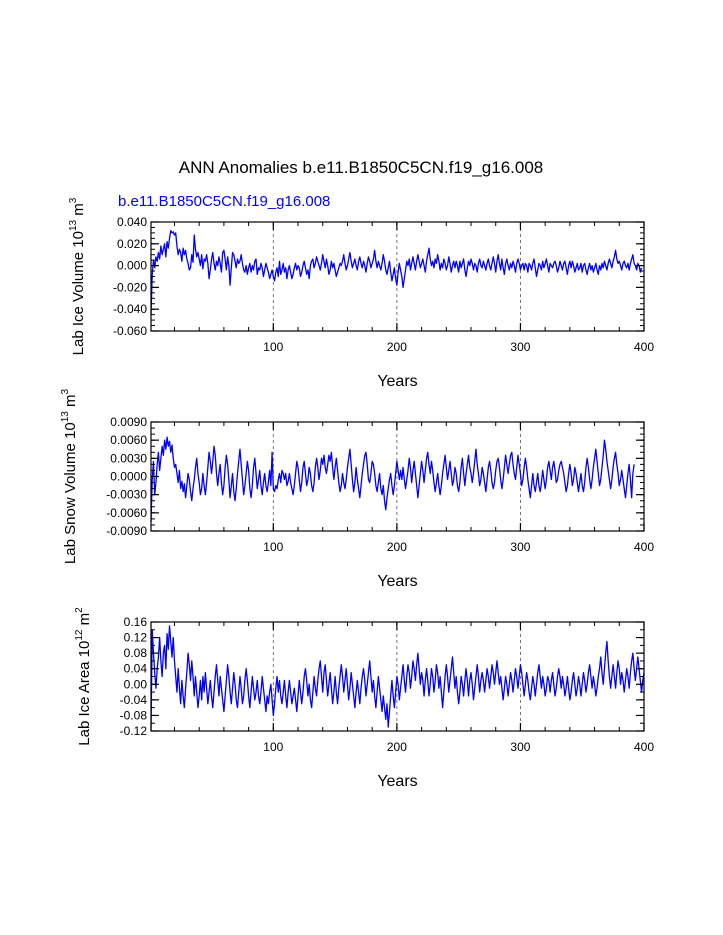 Image resolution: width=723 pixels, height=935 pixels. Describe the element at coordinates (134, 700) in the screenshot. I see `y-tick-label: -0.04` at that location.